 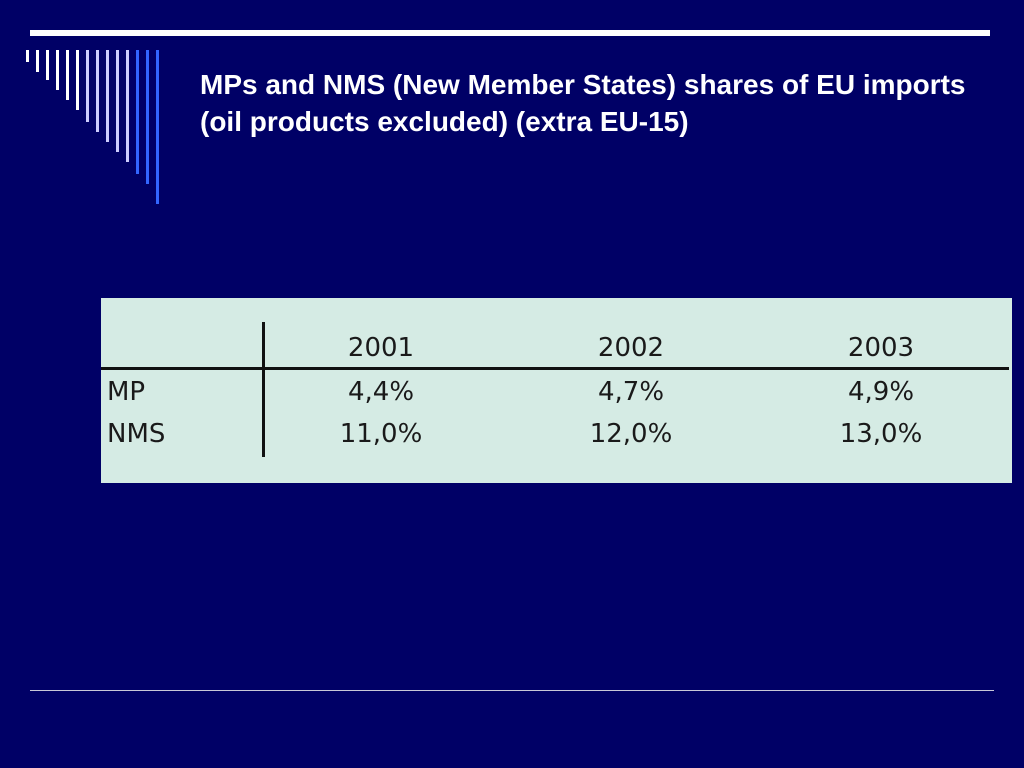 What do you see at coordinates (631, 434) in the screenshot?
I see `cell-nms-2002: 12,0%` at bounding box center [631, 434].